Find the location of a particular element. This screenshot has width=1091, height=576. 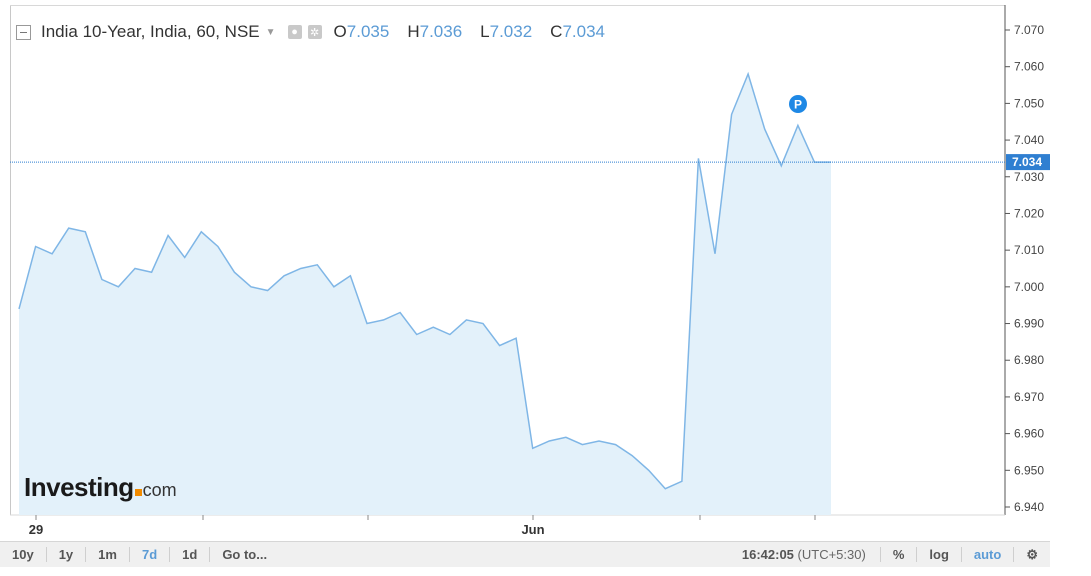

investing-logo: Investing com is located at coordinates (100, 487).